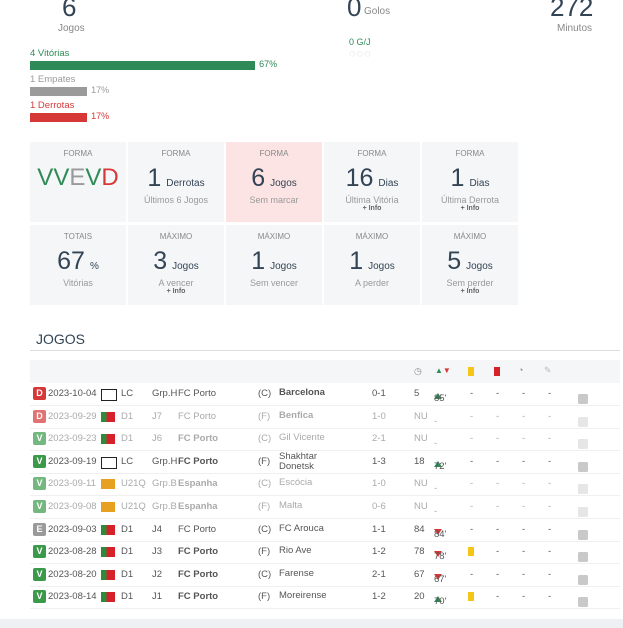  Describe the element at coordinates (77, 177) in the screenshot. I see `form-letter: E` at that location.